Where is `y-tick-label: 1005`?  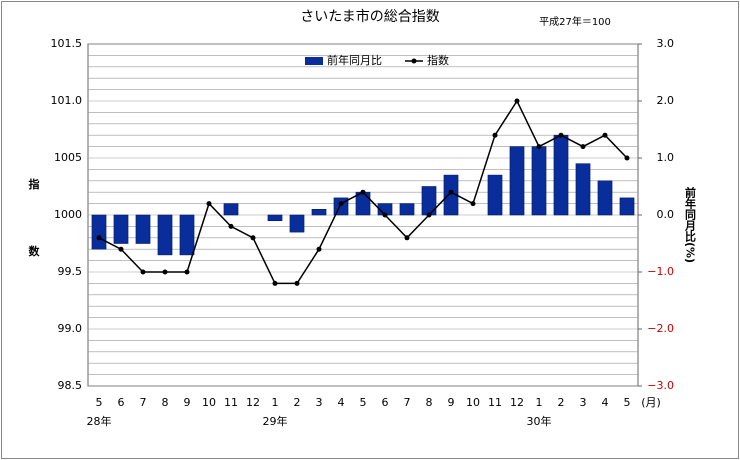
y-tick-label: 1005 is located at coordinates (68, 157).